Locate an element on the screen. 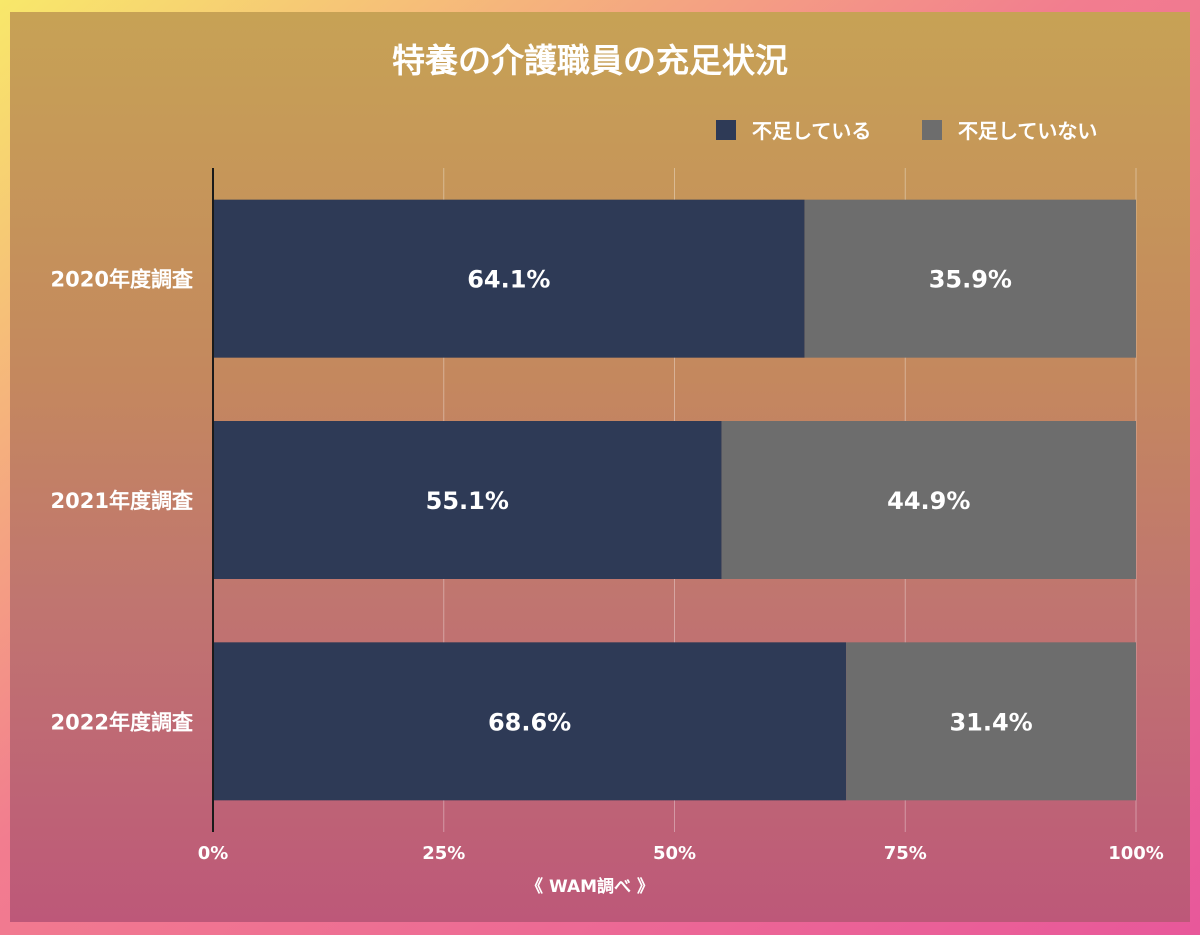  x-tick-label-1: 25% is located at coordinates (443, 853).